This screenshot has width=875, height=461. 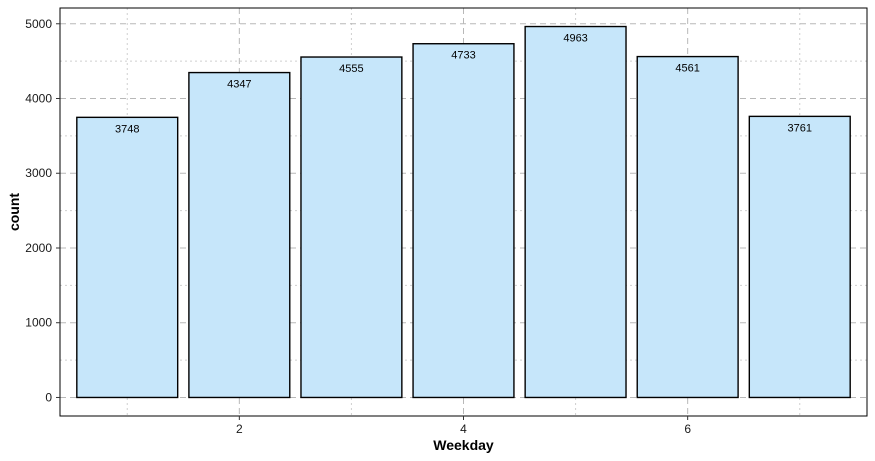 What do you see at coordinates (38, 24) in the screenshot?
I see `y-tick-label: 5000` at bounding box center [38, 24].